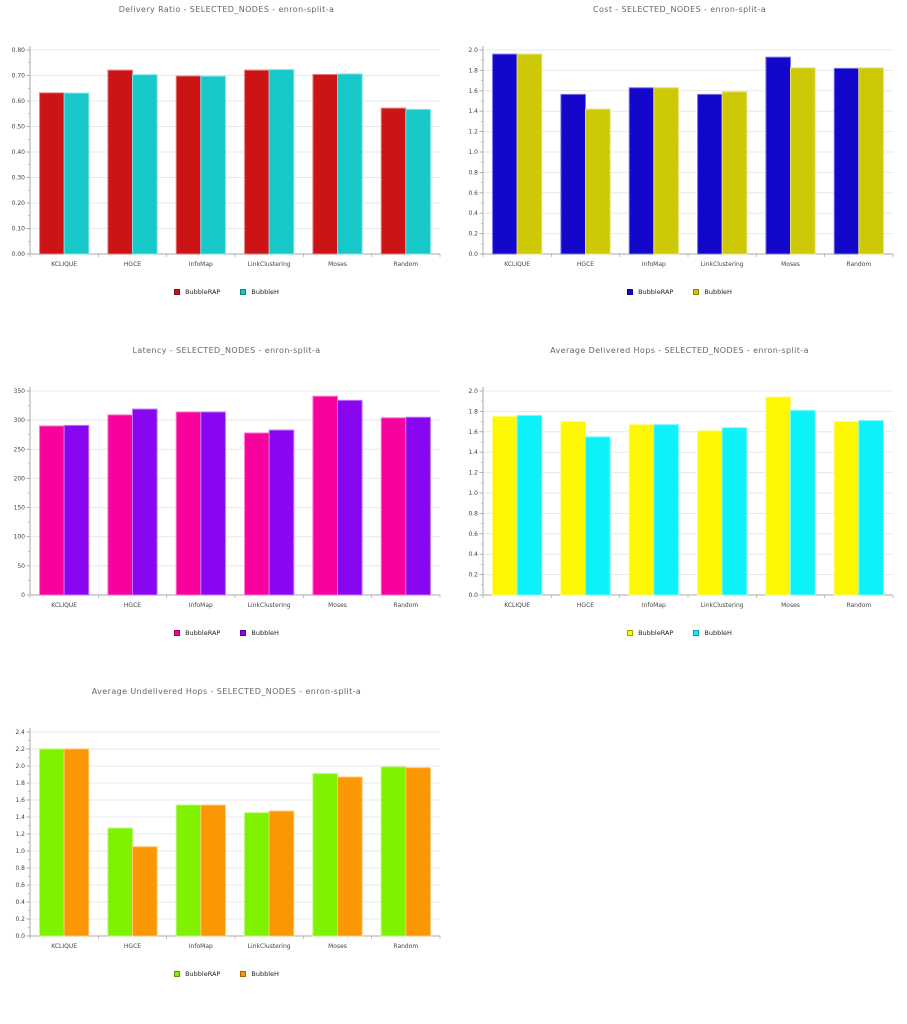  Describe the element at coordinates (19, 101) in the screenshot. I see `y-tick-label: 0.60` at that location.